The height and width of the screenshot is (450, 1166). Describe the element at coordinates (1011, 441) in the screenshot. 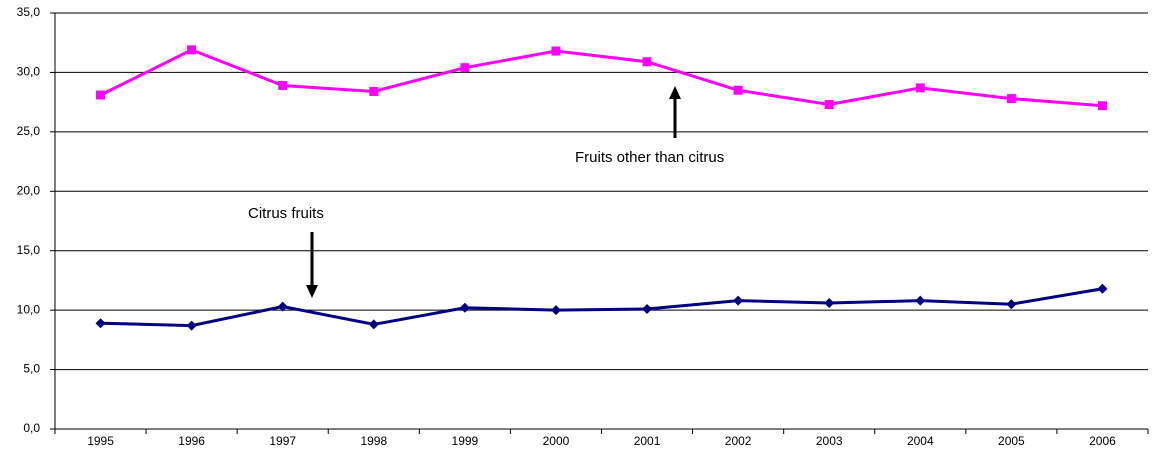

I see `x-tick-label: 2005` at that location.